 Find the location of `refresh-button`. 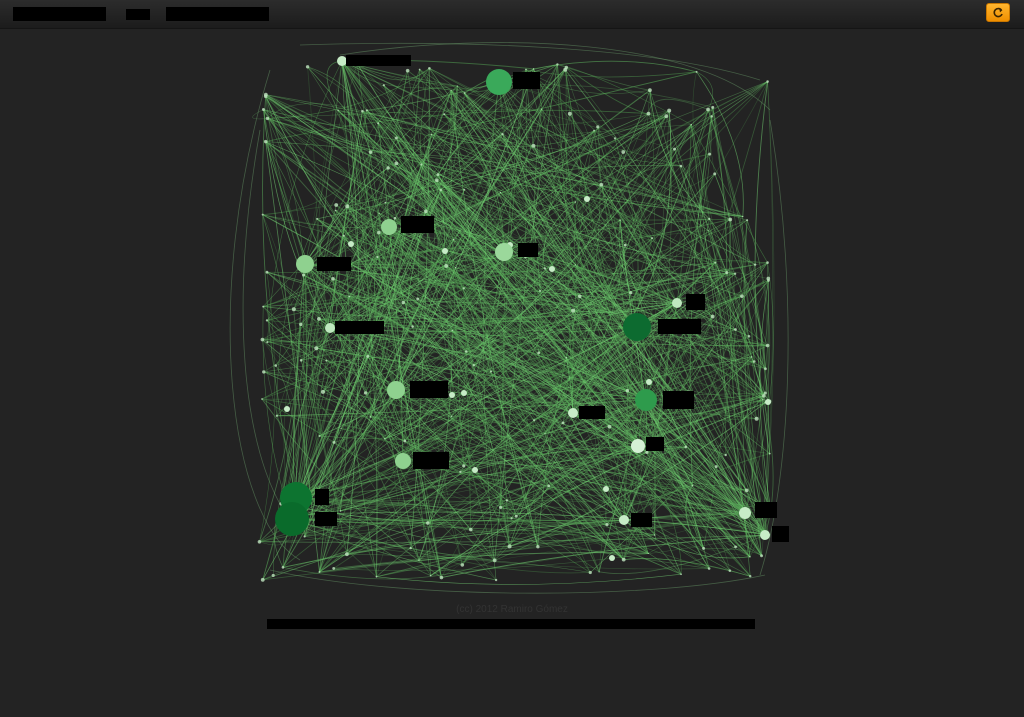

refresh-button is located at coordinates (998, 12).